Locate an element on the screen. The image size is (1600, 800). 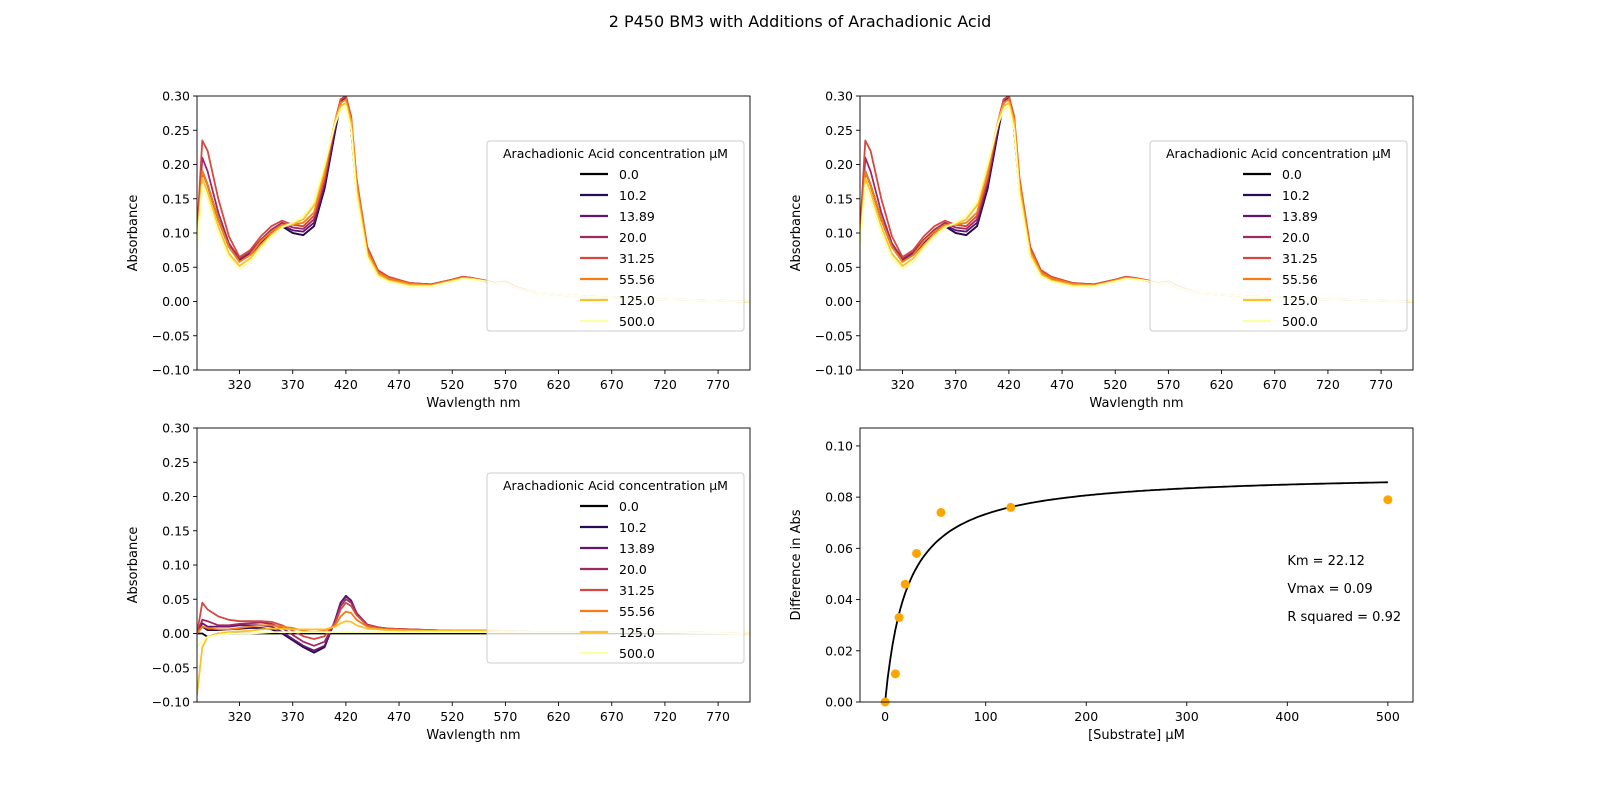
fit-annotation: R squared = 0.92 is located at coordinates (1344, 617).